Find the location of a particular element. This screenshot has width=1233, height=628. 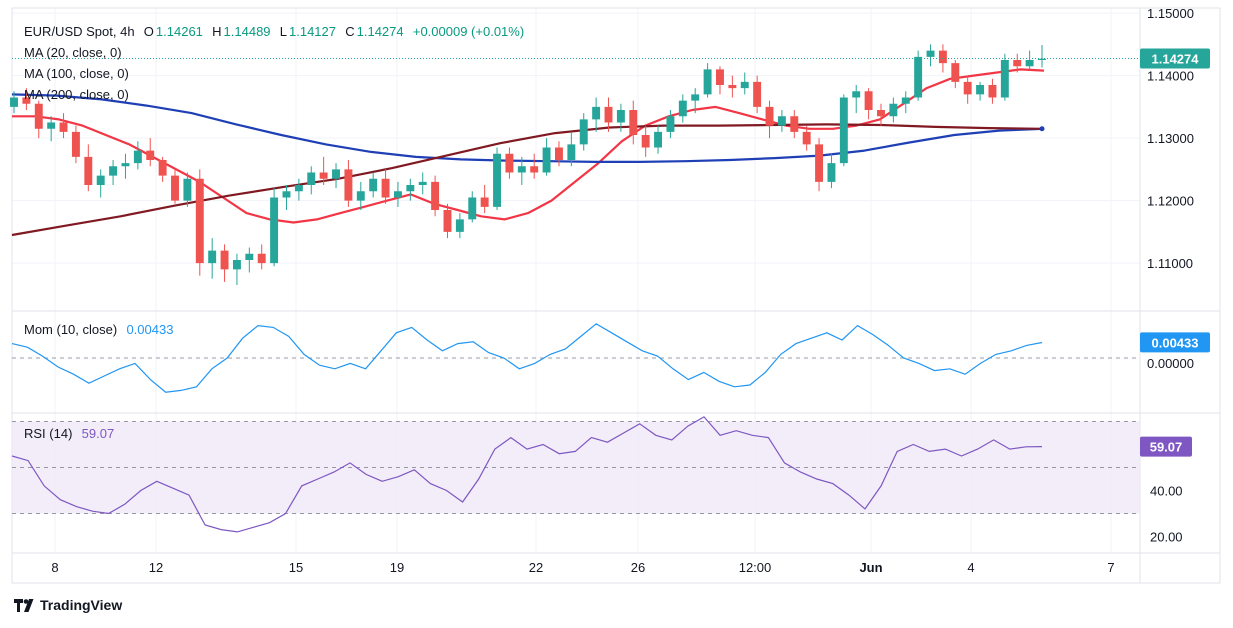

rsi-tag-value: 59.07 is located at coordinates (1166, 447).